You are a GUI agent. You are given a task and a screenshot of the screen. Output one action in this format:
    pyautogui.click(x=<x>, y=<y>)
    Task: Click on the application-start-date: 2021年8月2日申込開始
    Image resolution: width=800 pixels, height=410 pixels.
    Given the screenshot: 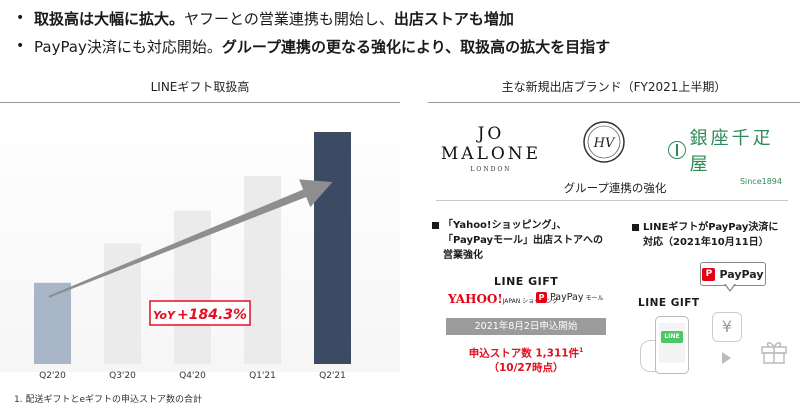 What is the action you would take?
    pyautogui.click(x=526, y=326)
    